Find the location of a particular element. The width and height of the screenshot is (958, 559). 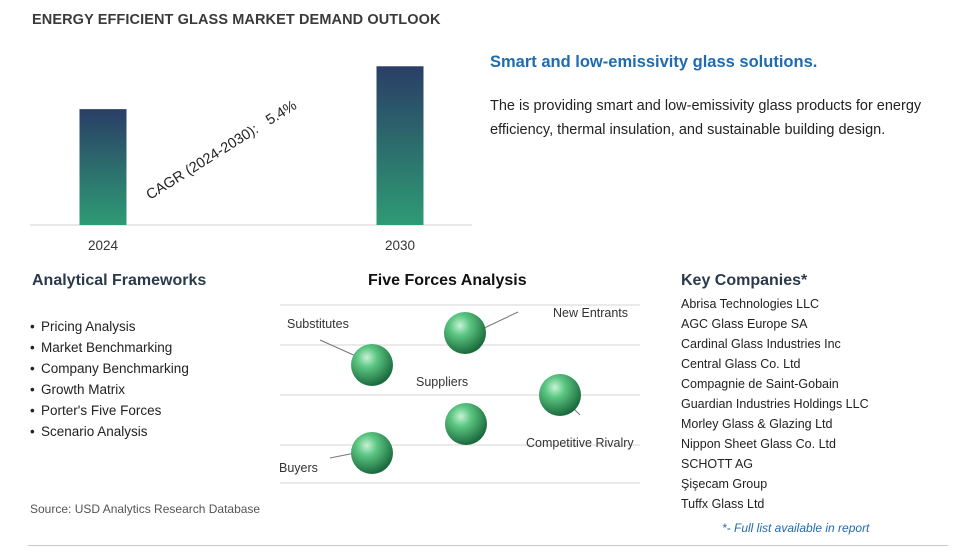

bar-2030 is located at coordinates (400, 145).